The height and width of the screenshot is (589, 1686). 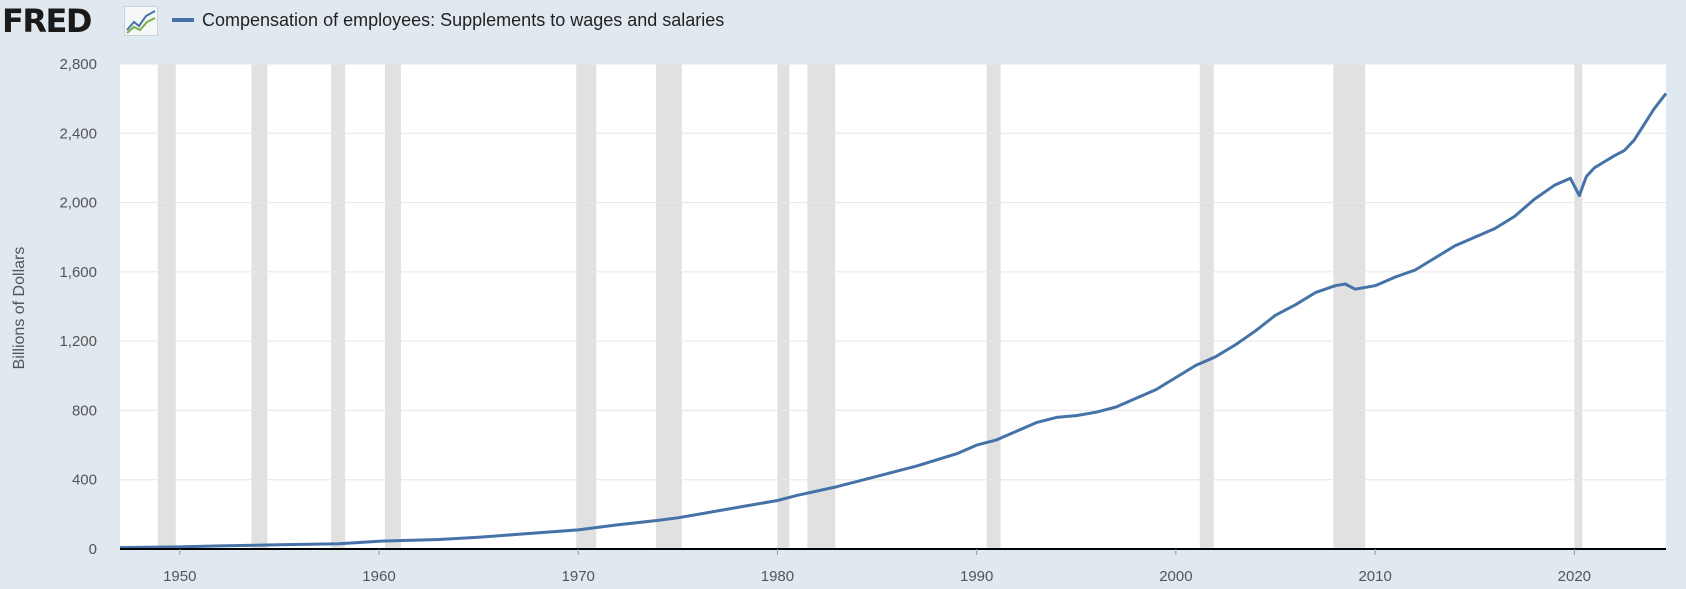 I want to click on y-tick-label: 2,800, so click(x=78, y=64).